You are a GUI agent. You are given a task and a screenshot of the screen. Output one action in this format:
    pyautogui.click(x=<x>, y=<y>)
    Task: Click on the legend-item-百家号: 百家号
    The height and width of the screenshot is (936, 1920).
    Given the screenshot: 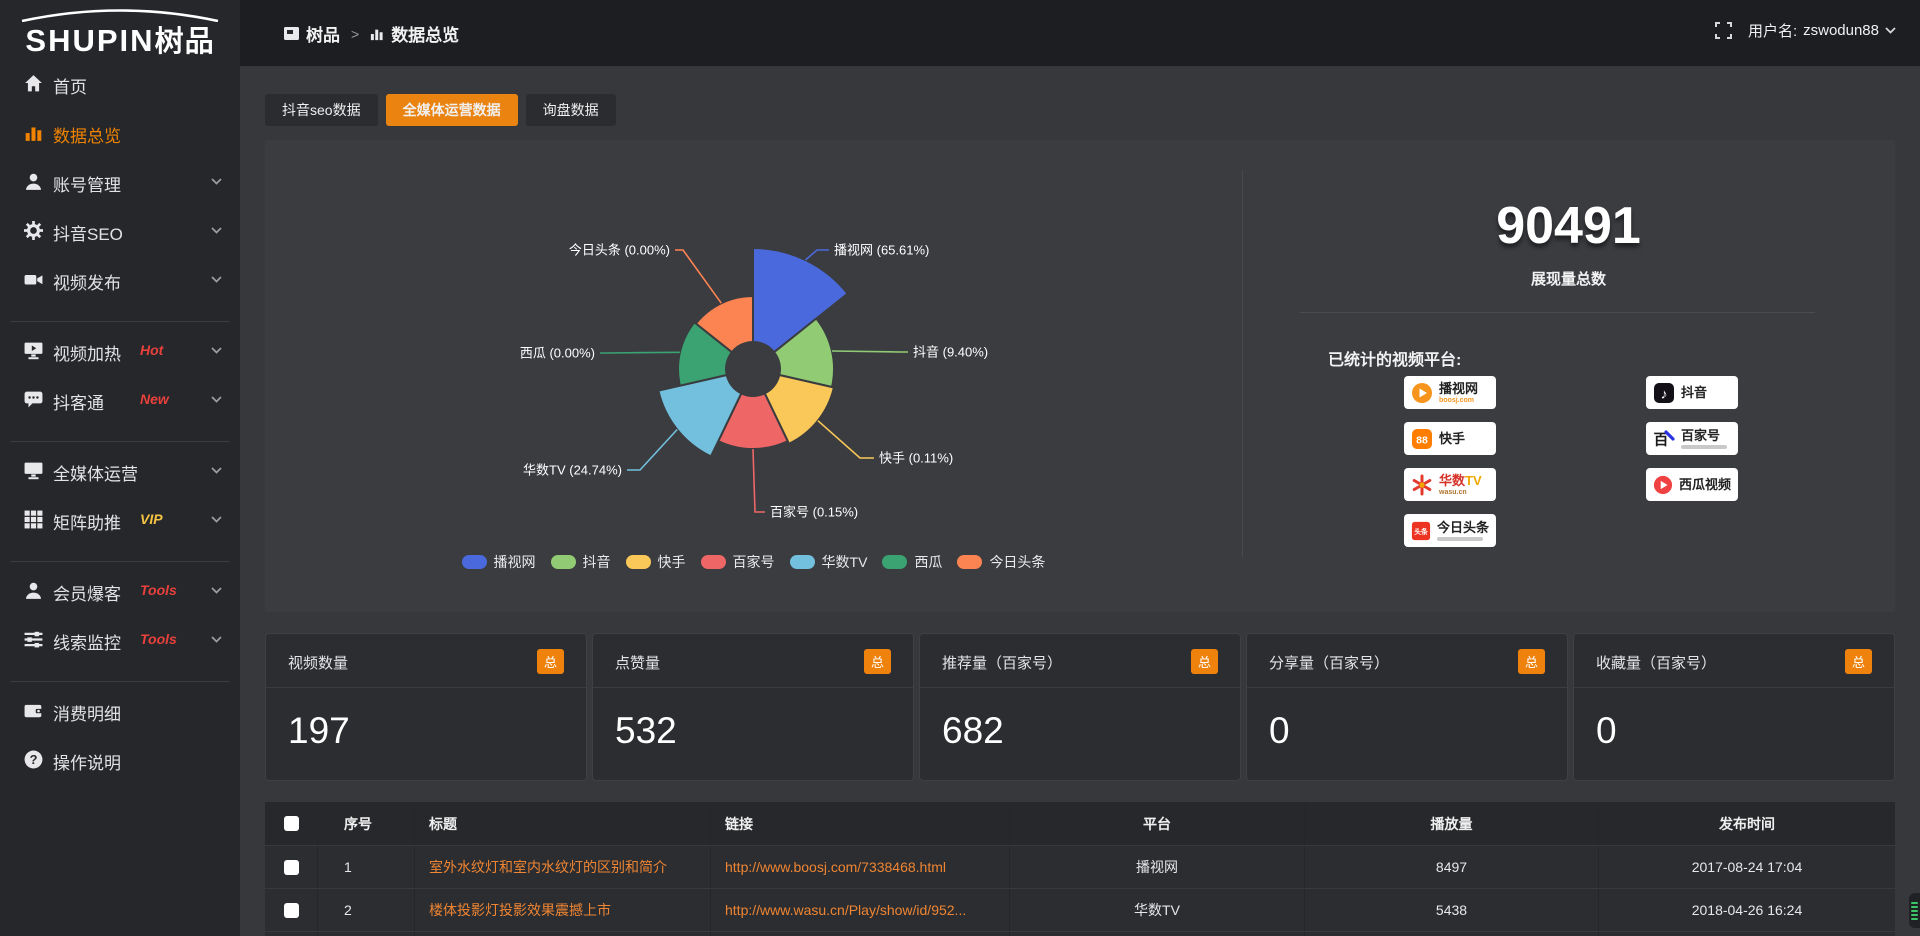 What is the action you would take?
    pyautogui.click(x=737, y=562)
    